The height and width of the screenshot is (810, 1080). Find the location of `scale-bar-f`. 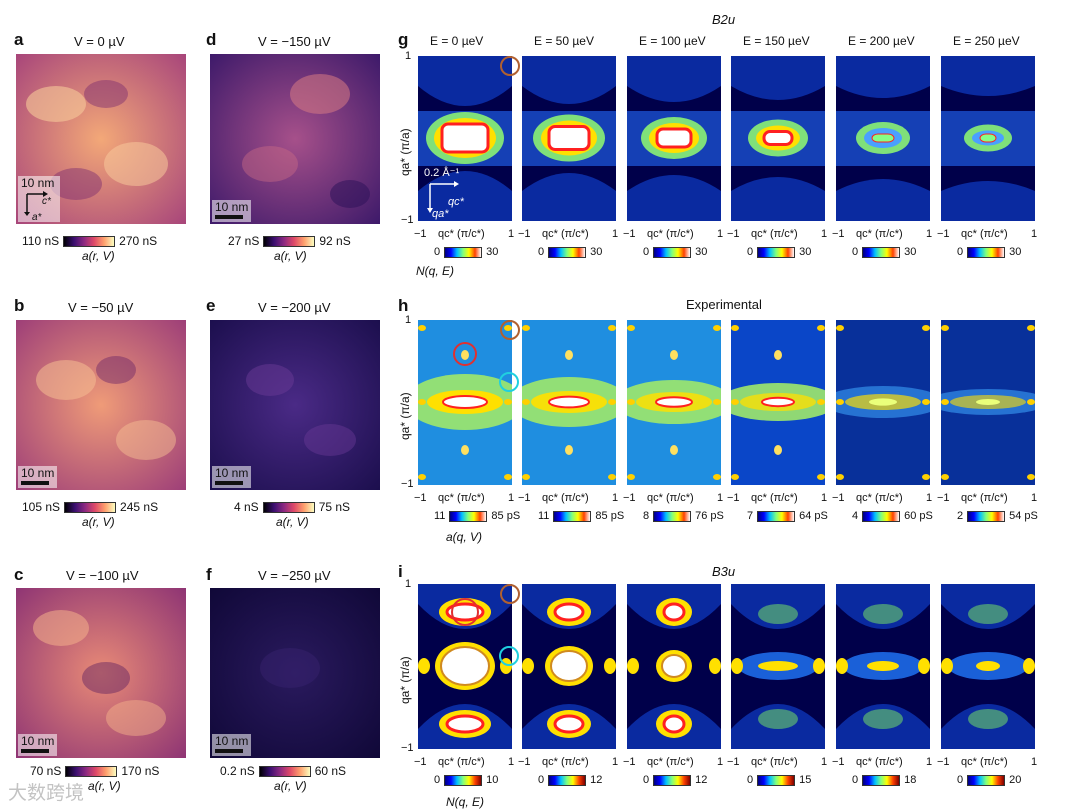

scale-bar-f is located at coordinates (229, 751).